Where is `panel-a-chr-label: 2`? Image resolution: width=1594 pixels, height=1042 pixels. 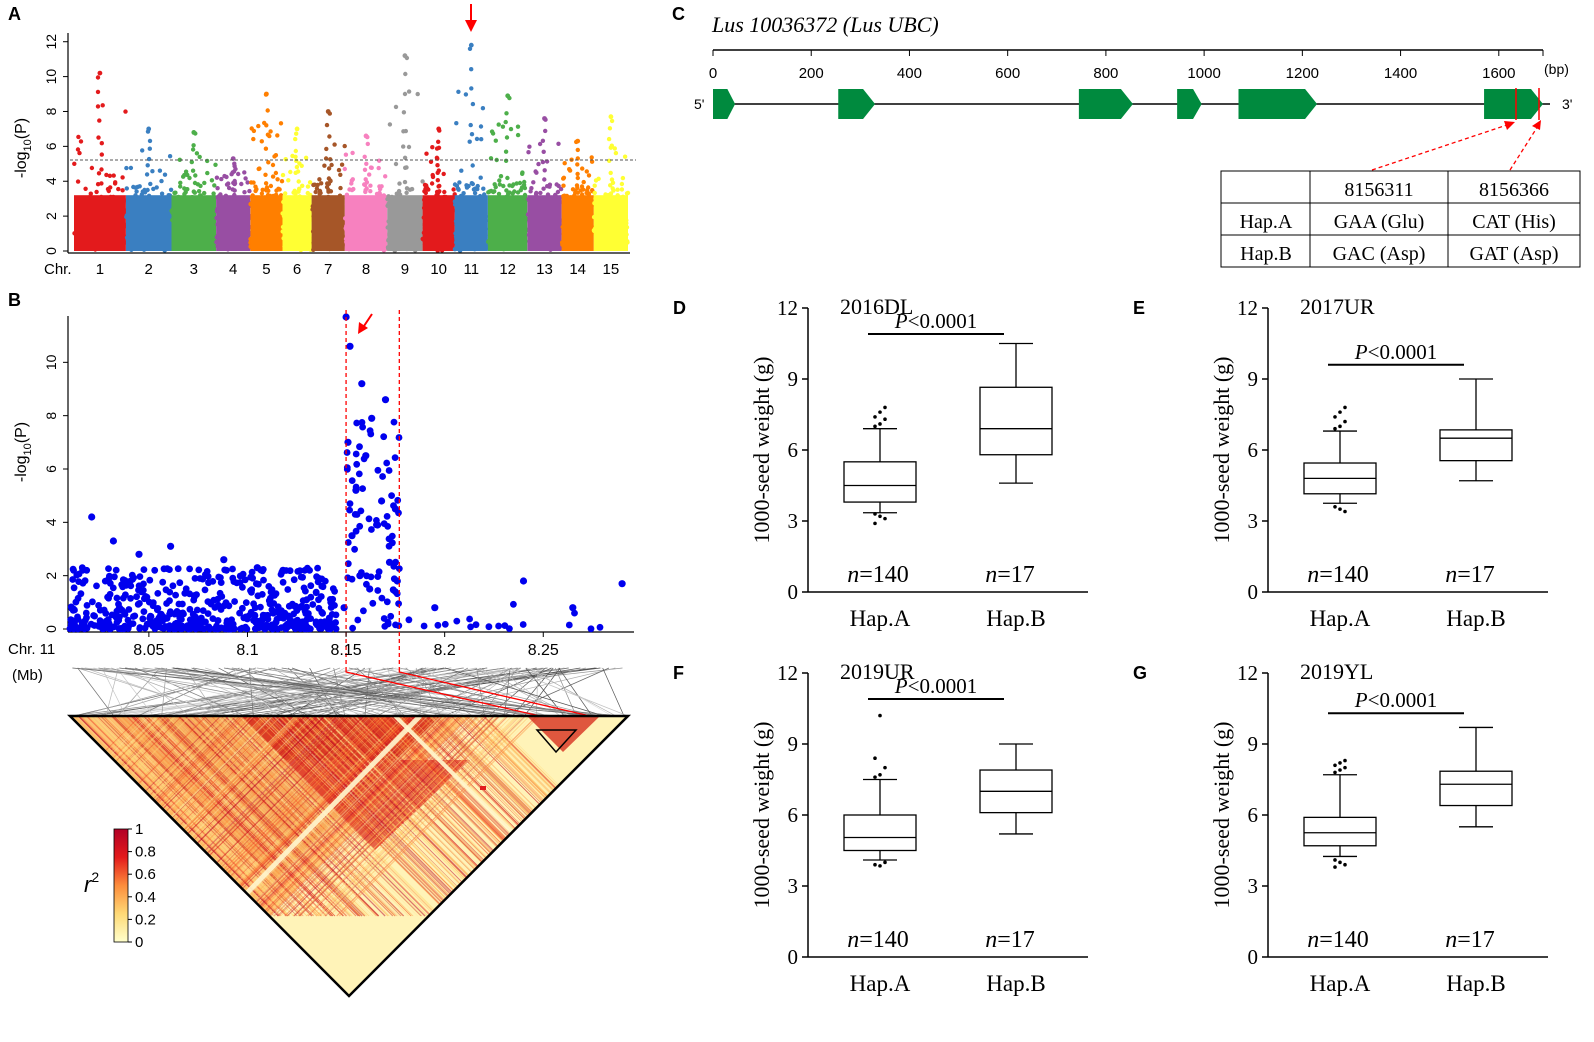
panel-a-chr-label: 2 is located at coordinates (149, 269).